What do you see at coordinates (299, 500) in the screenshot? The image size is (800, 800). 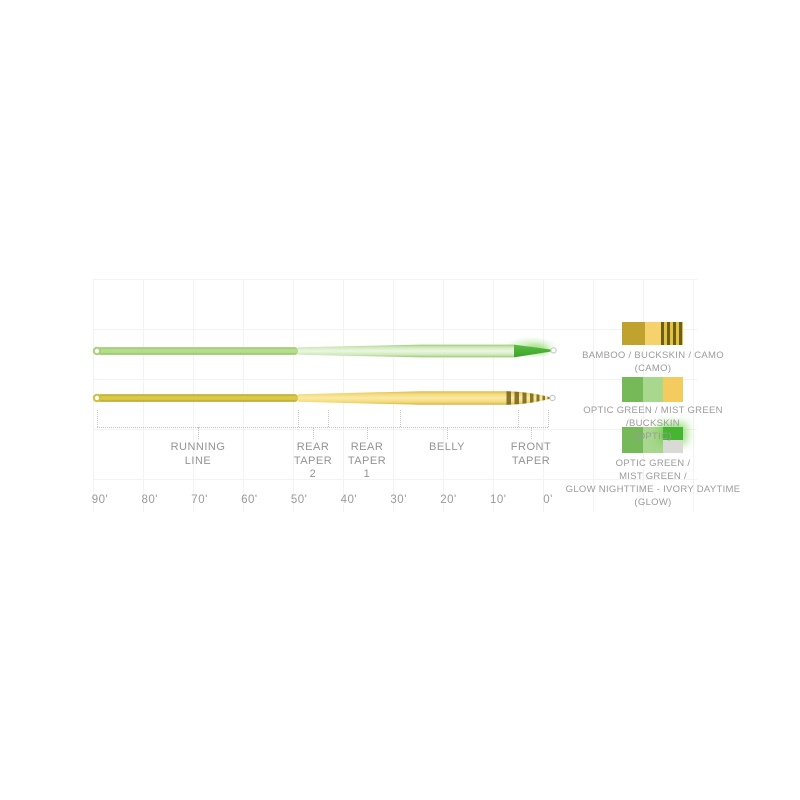 I see `ruler-label: 50'` at bounding box center [299, 500].